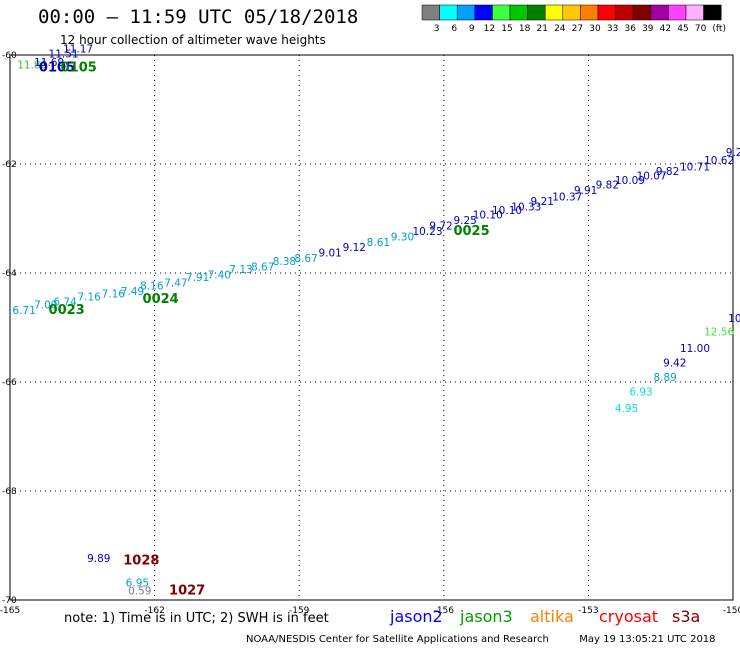 The height and width of the screenshot is (650, 740). I want to click on wave-height-label: 9.42, so click(674, 364).